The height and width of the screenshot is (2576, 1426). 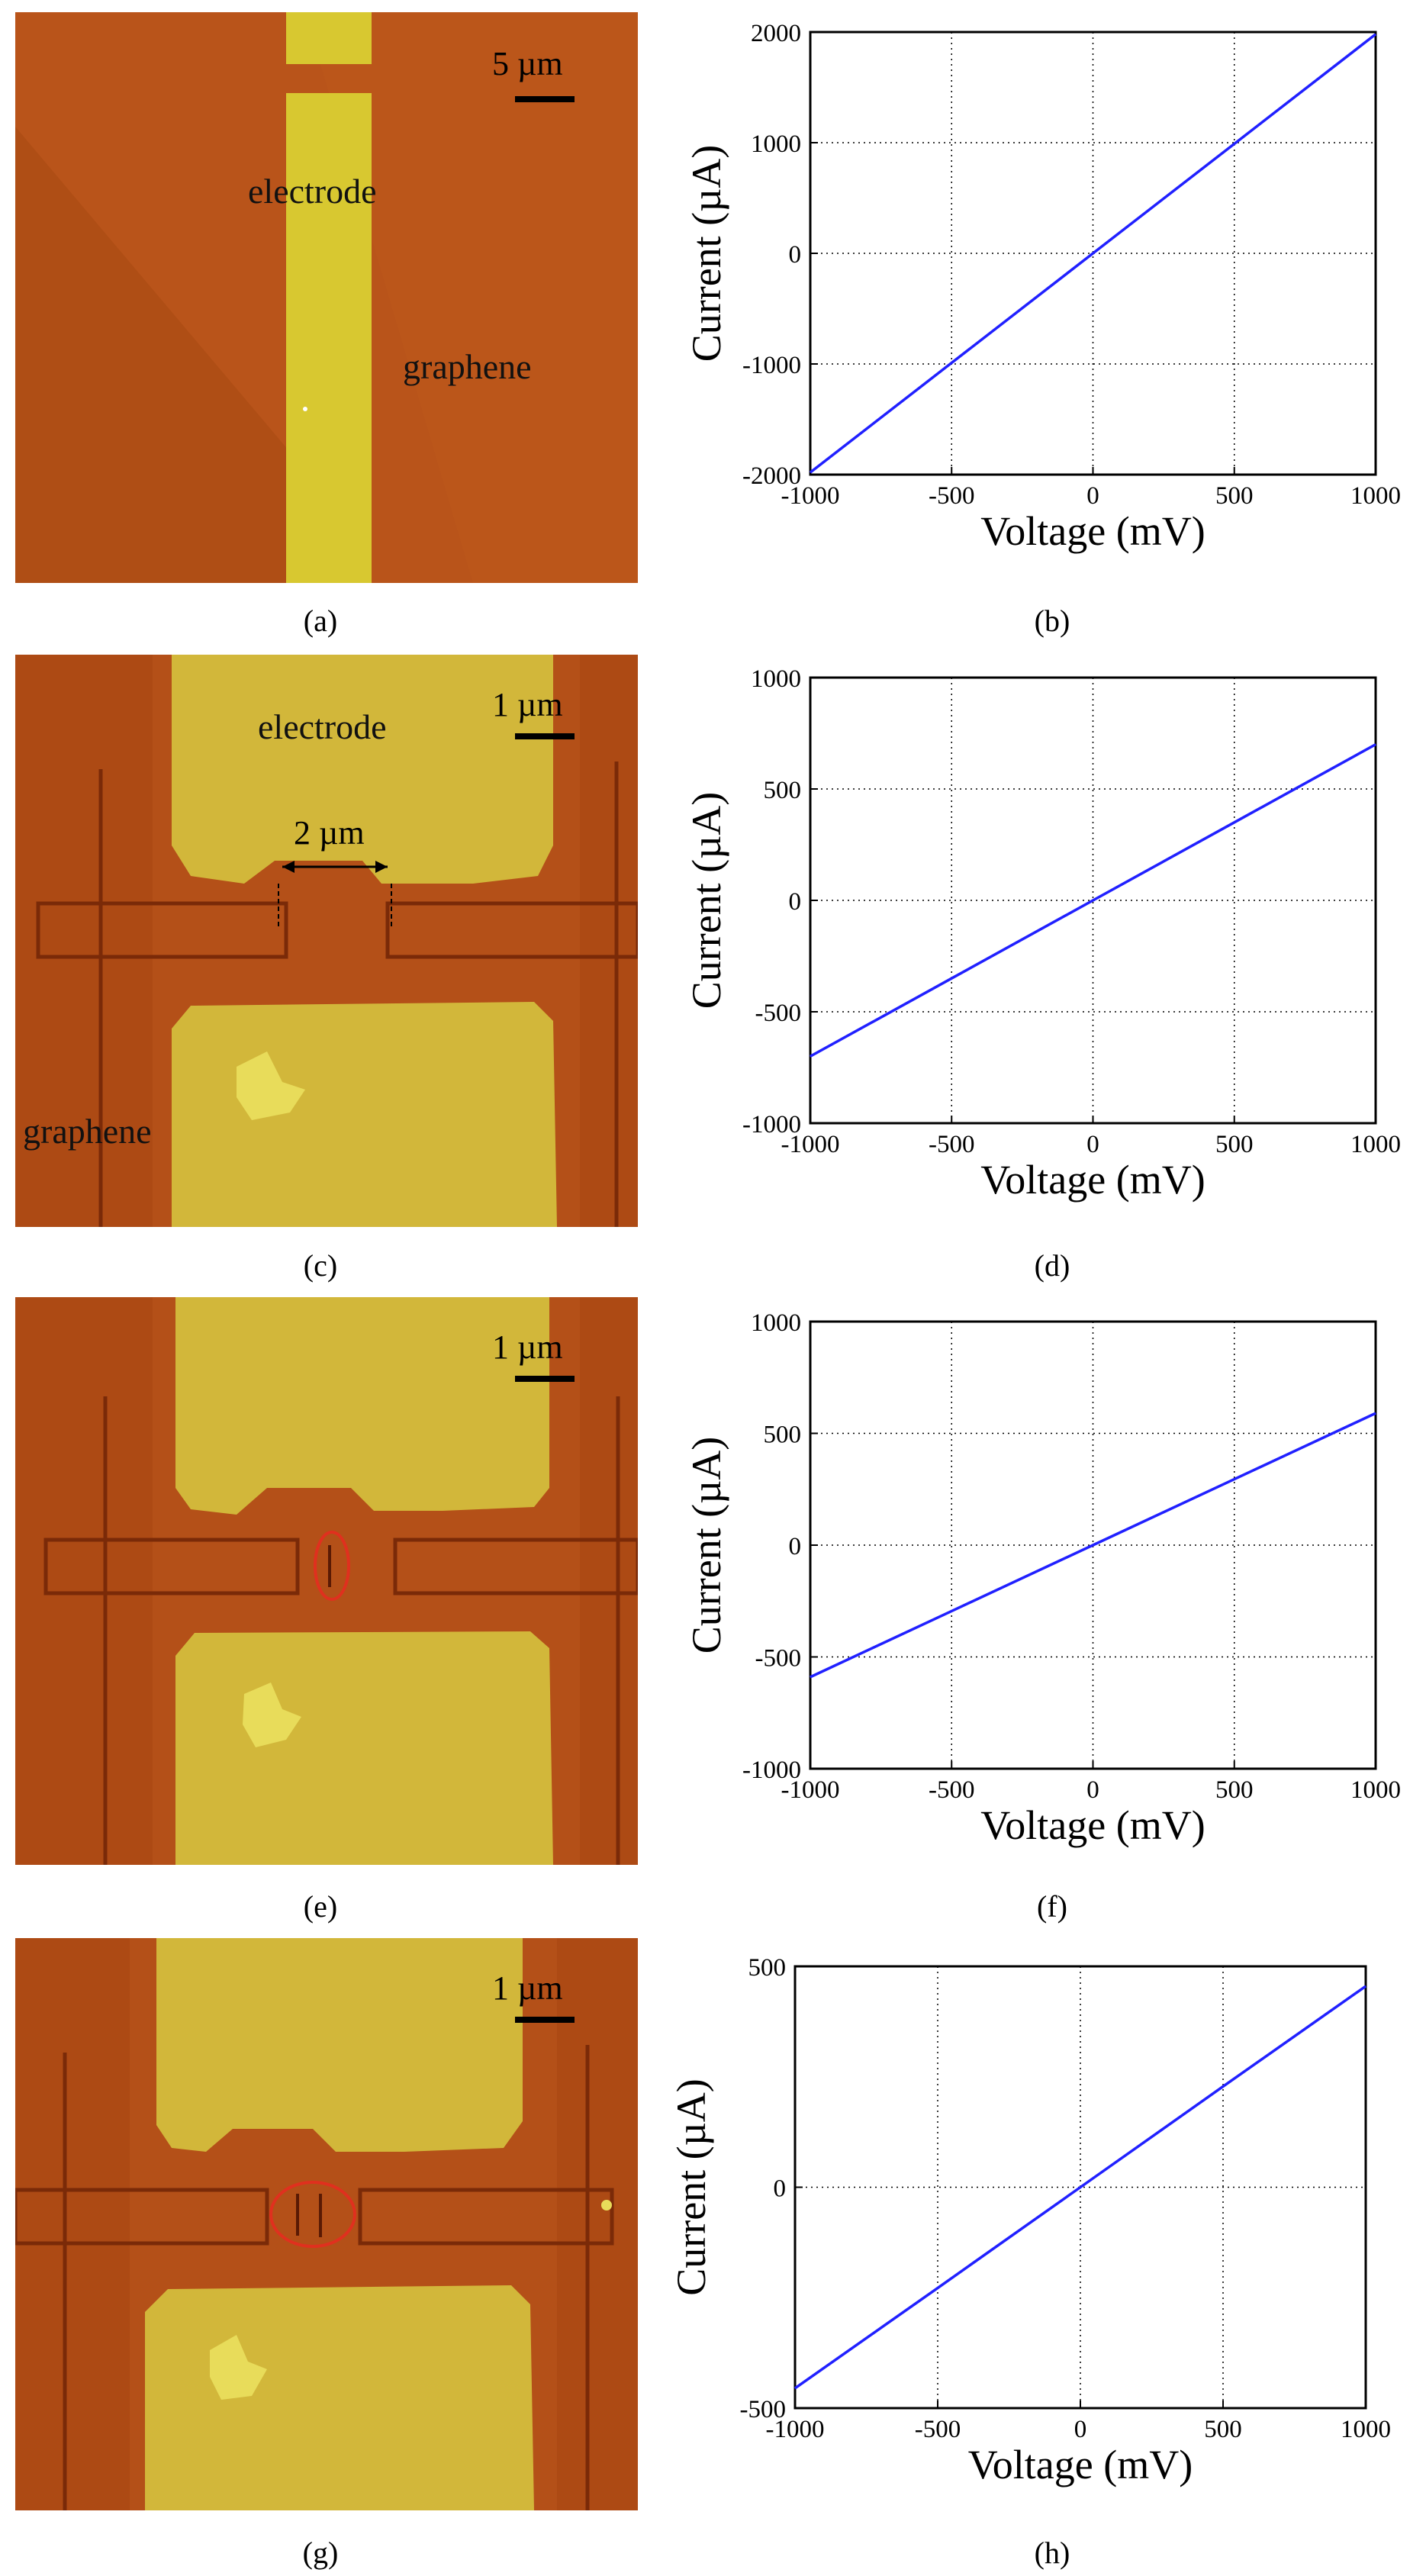 I want to click on chart-b-y-axis-title: Current (µA), so click(x=706, y=253).